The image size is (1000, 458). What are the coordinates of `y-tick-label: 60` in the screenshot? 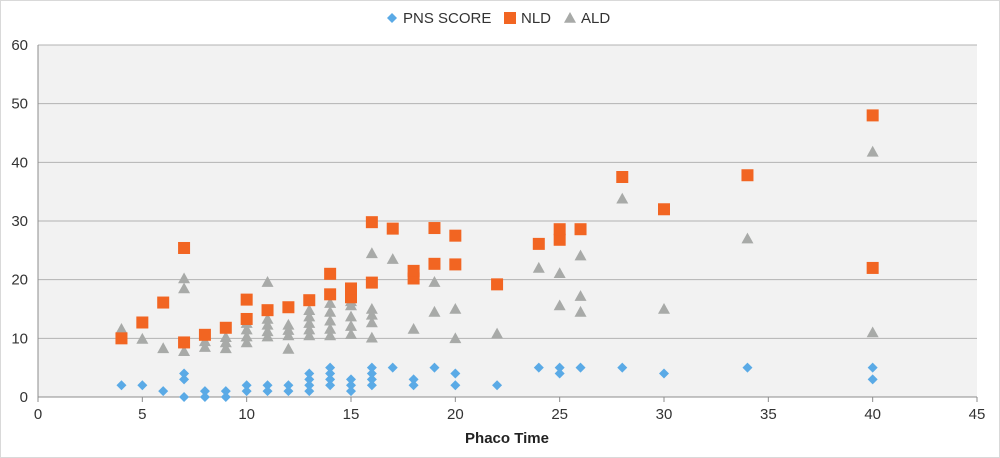 It's located at (19, 45).